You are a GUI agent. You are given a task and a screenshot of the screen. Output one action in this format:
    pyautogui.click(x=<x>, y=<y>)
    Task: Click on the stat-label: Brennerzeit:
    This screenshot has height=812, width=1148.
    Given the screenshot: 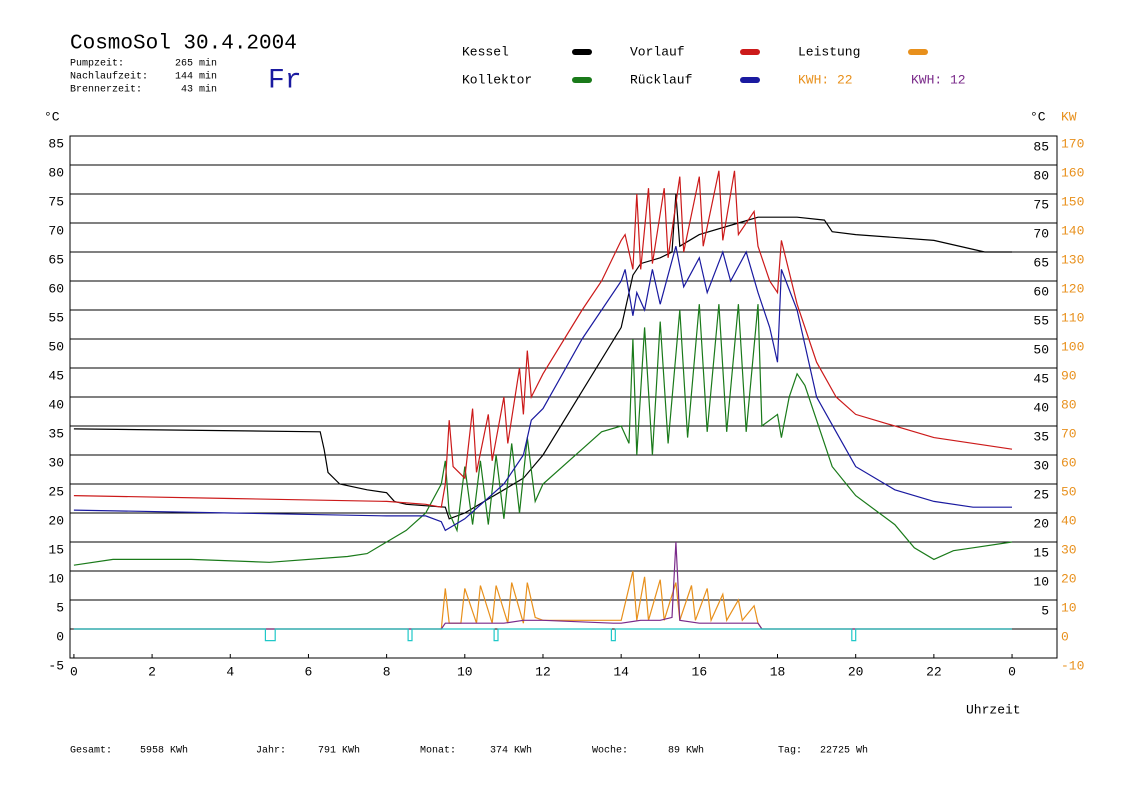 What is the action you would take?
    pyautogui.click(x=106, y=90)
    